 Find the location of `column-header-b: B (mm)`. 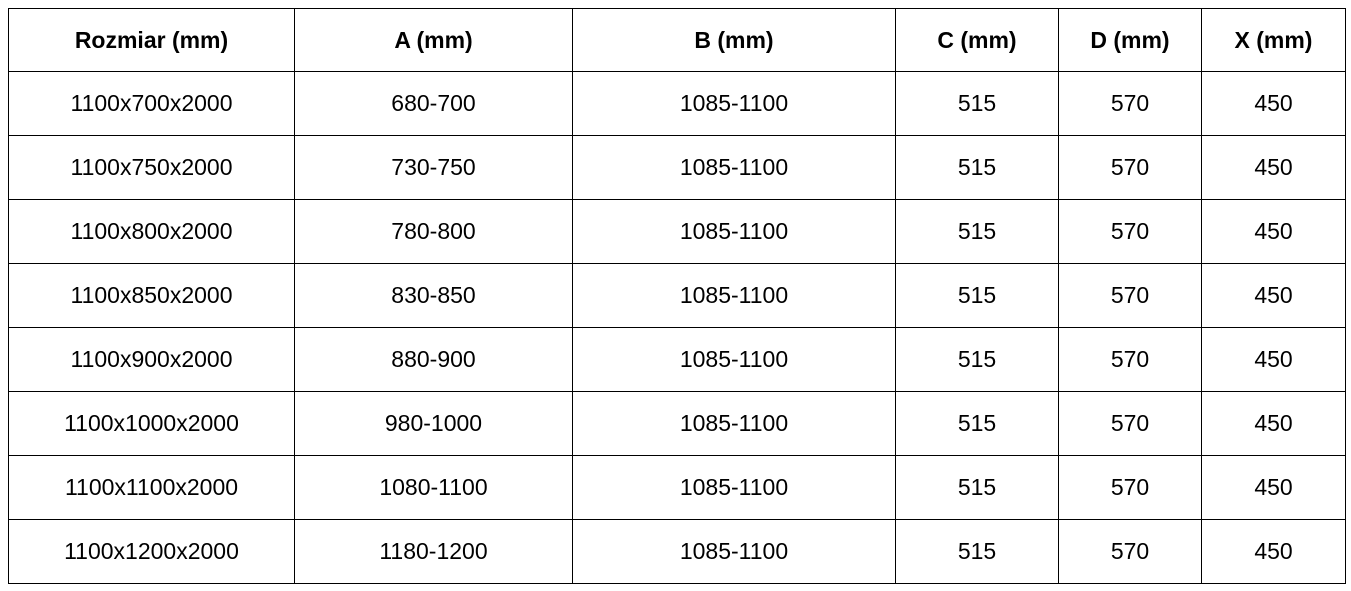

column-header-b: B (mm) is located at coordinates (734, 40).